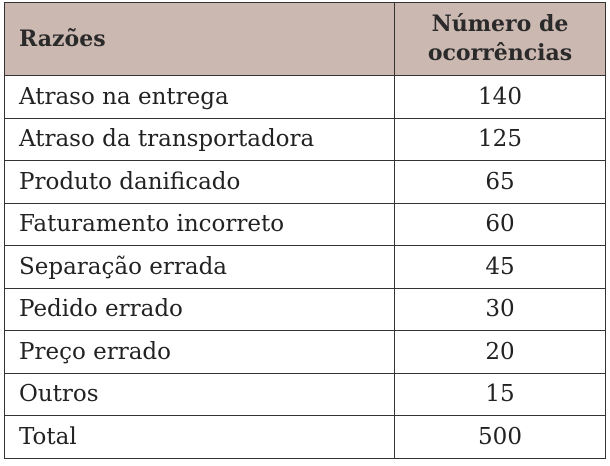 This screenshot has width=610, height=466. Describe the element at coordinates (500, 97) in the screenshot. I see `count-cell: 140` at that location.